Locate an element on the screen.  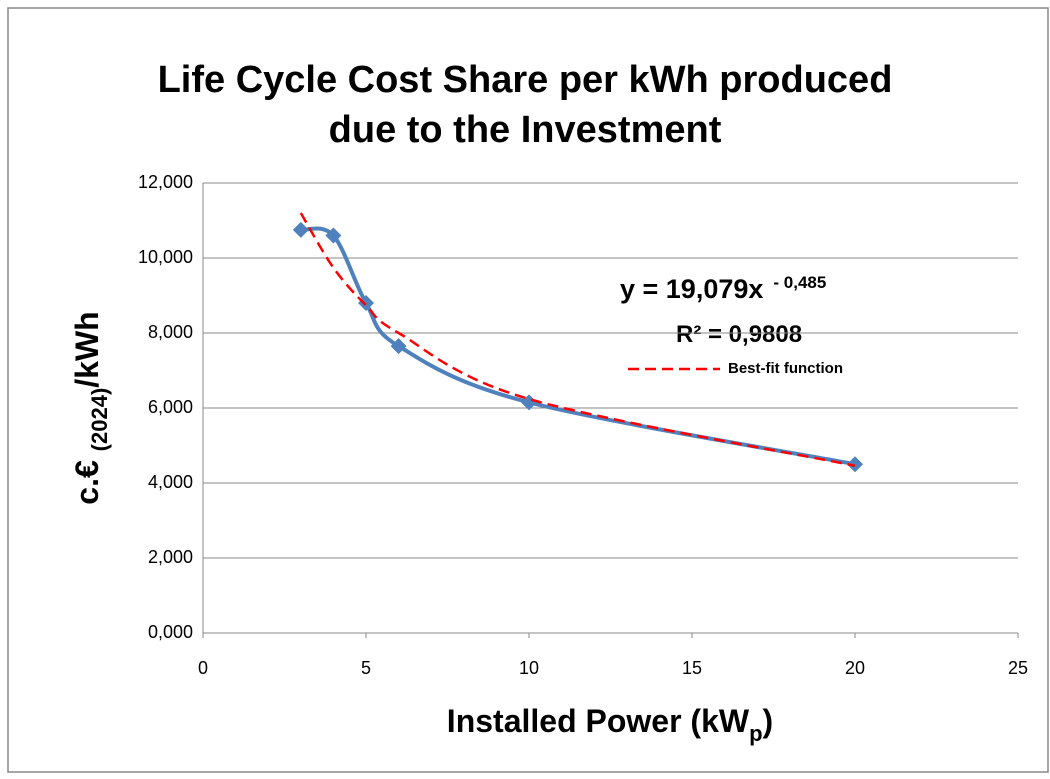
y-tick-label: 4,000 is located at coordinates (170, 482).